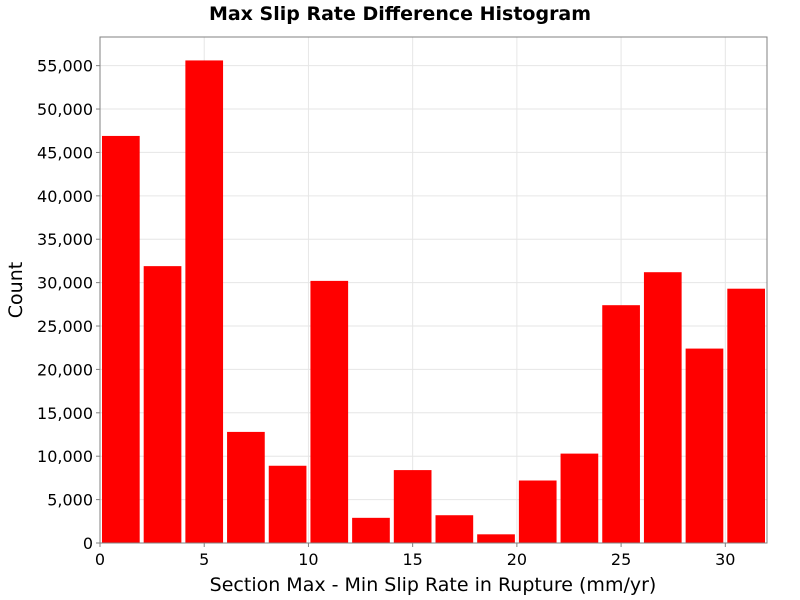  I want to click on y-tick-label: 25,000, so click(65, 326).